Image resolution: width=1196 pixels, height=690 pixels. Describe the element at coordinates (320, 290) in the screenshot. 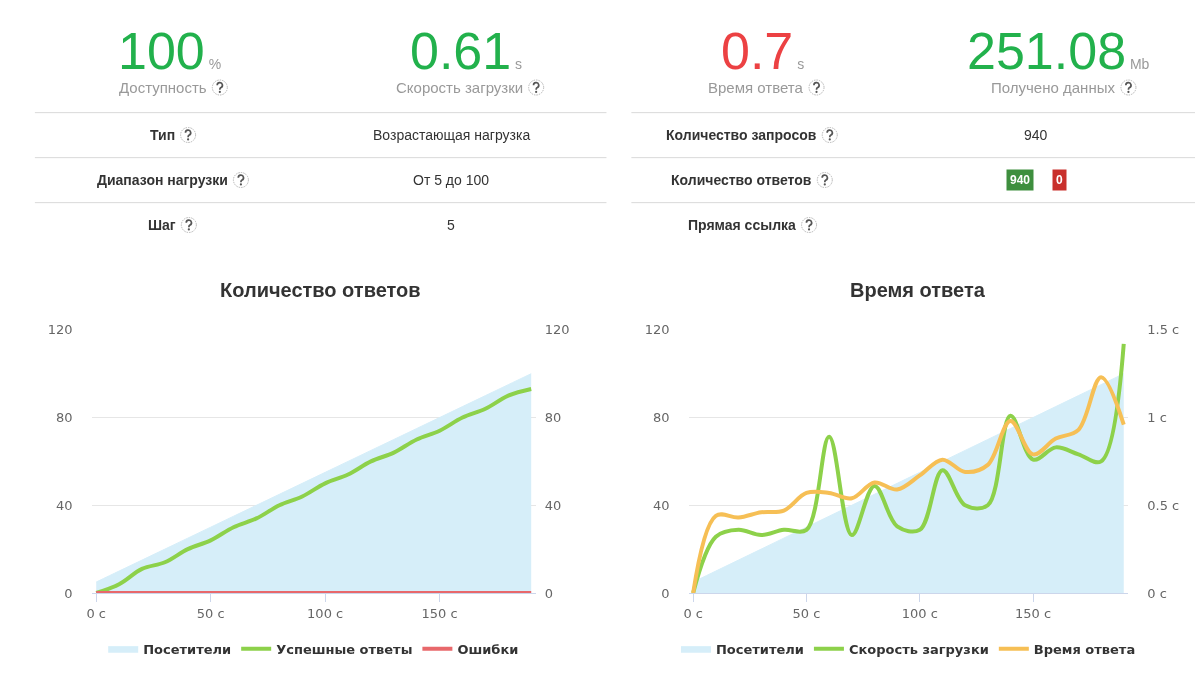

I see `chart-title: Количество ответов` at that location.